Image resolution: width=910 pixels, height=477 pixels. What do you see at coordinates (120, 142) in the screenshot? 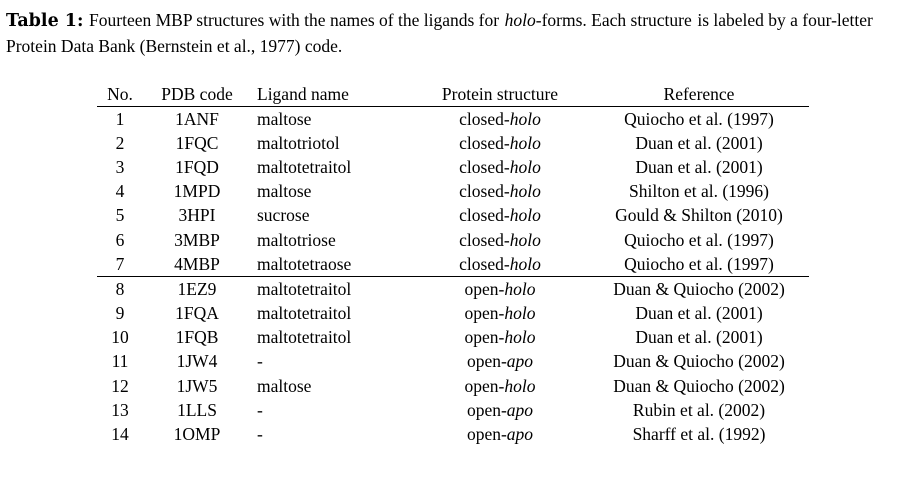
I see `cell-no: 2` at bounding box center [120, 142].